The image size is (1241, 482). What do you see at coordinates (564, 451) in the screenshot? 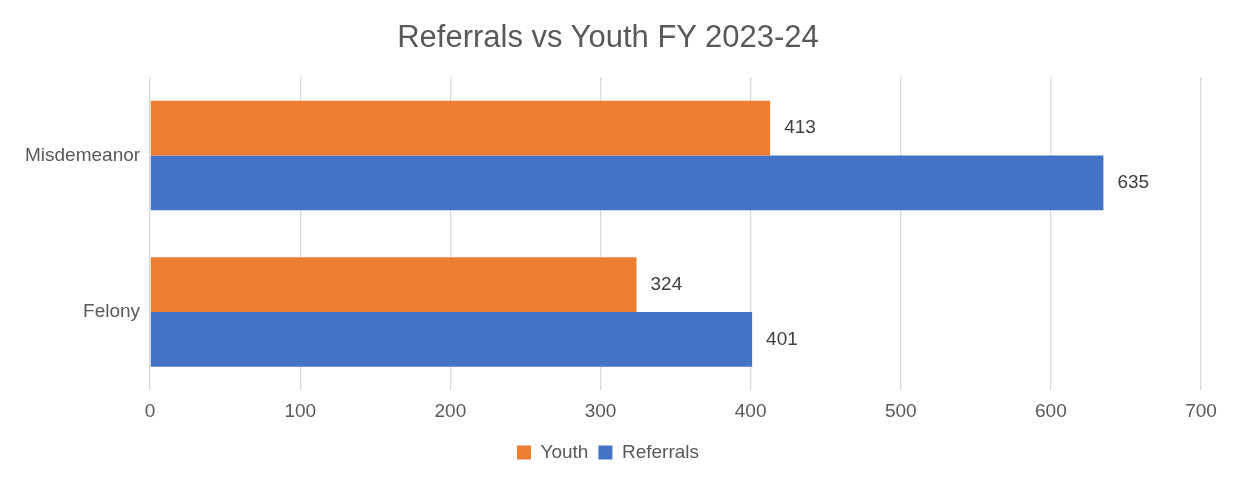
I see `legend-label: Youth` at bounding box center [564, 451].